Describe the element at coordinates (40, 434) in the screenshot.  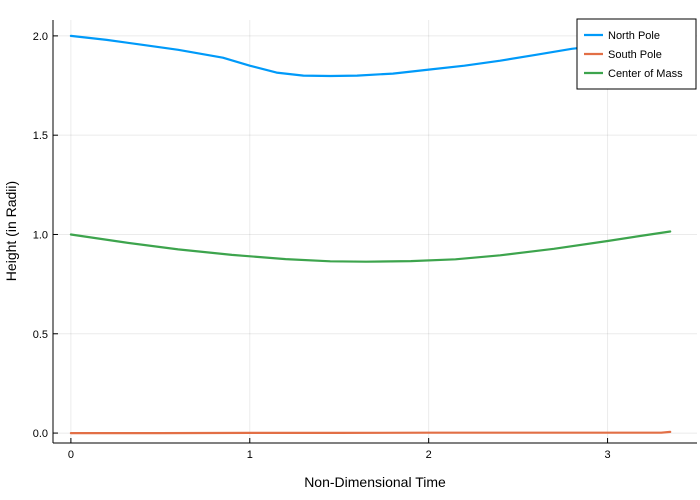
I see `y-tick-label: 0.0` at that location.